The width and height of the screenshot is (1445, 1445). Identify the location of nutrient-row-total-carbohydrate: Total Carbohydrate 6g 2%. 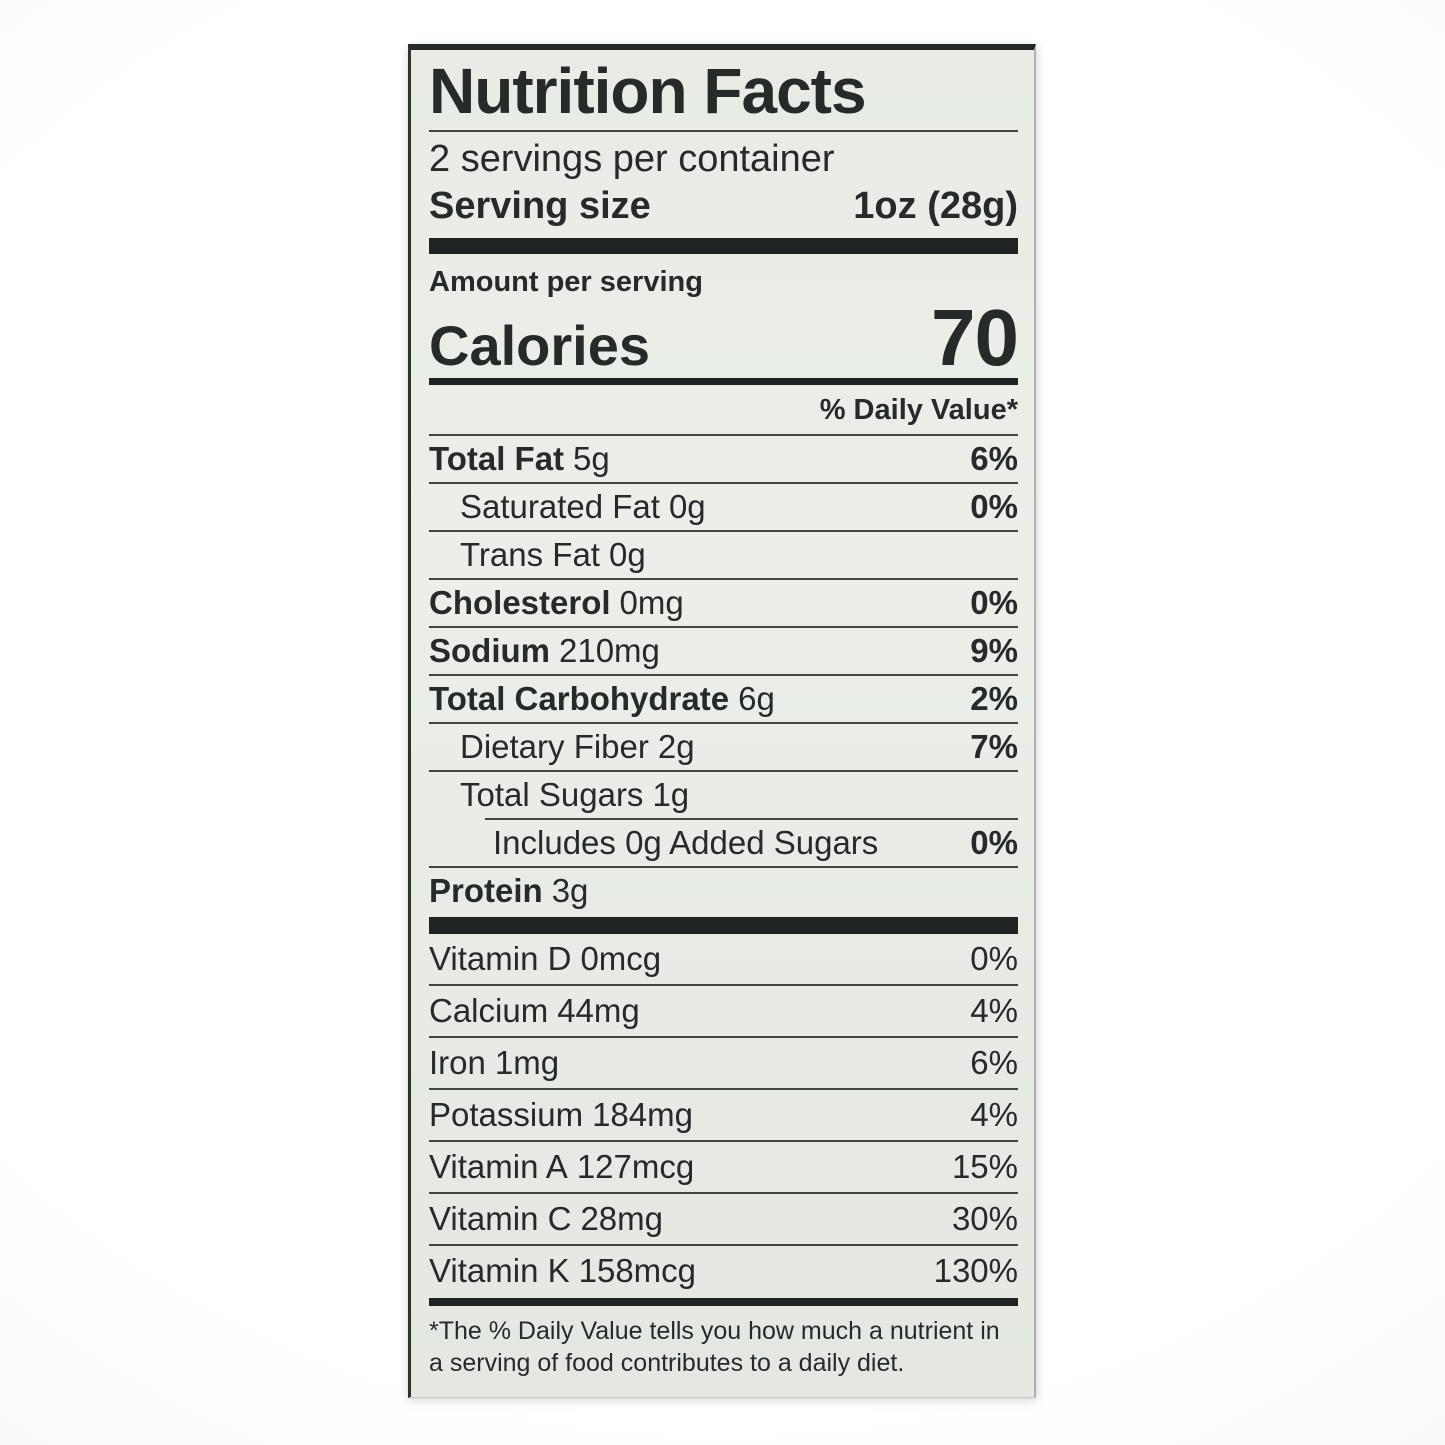
(723, 699).